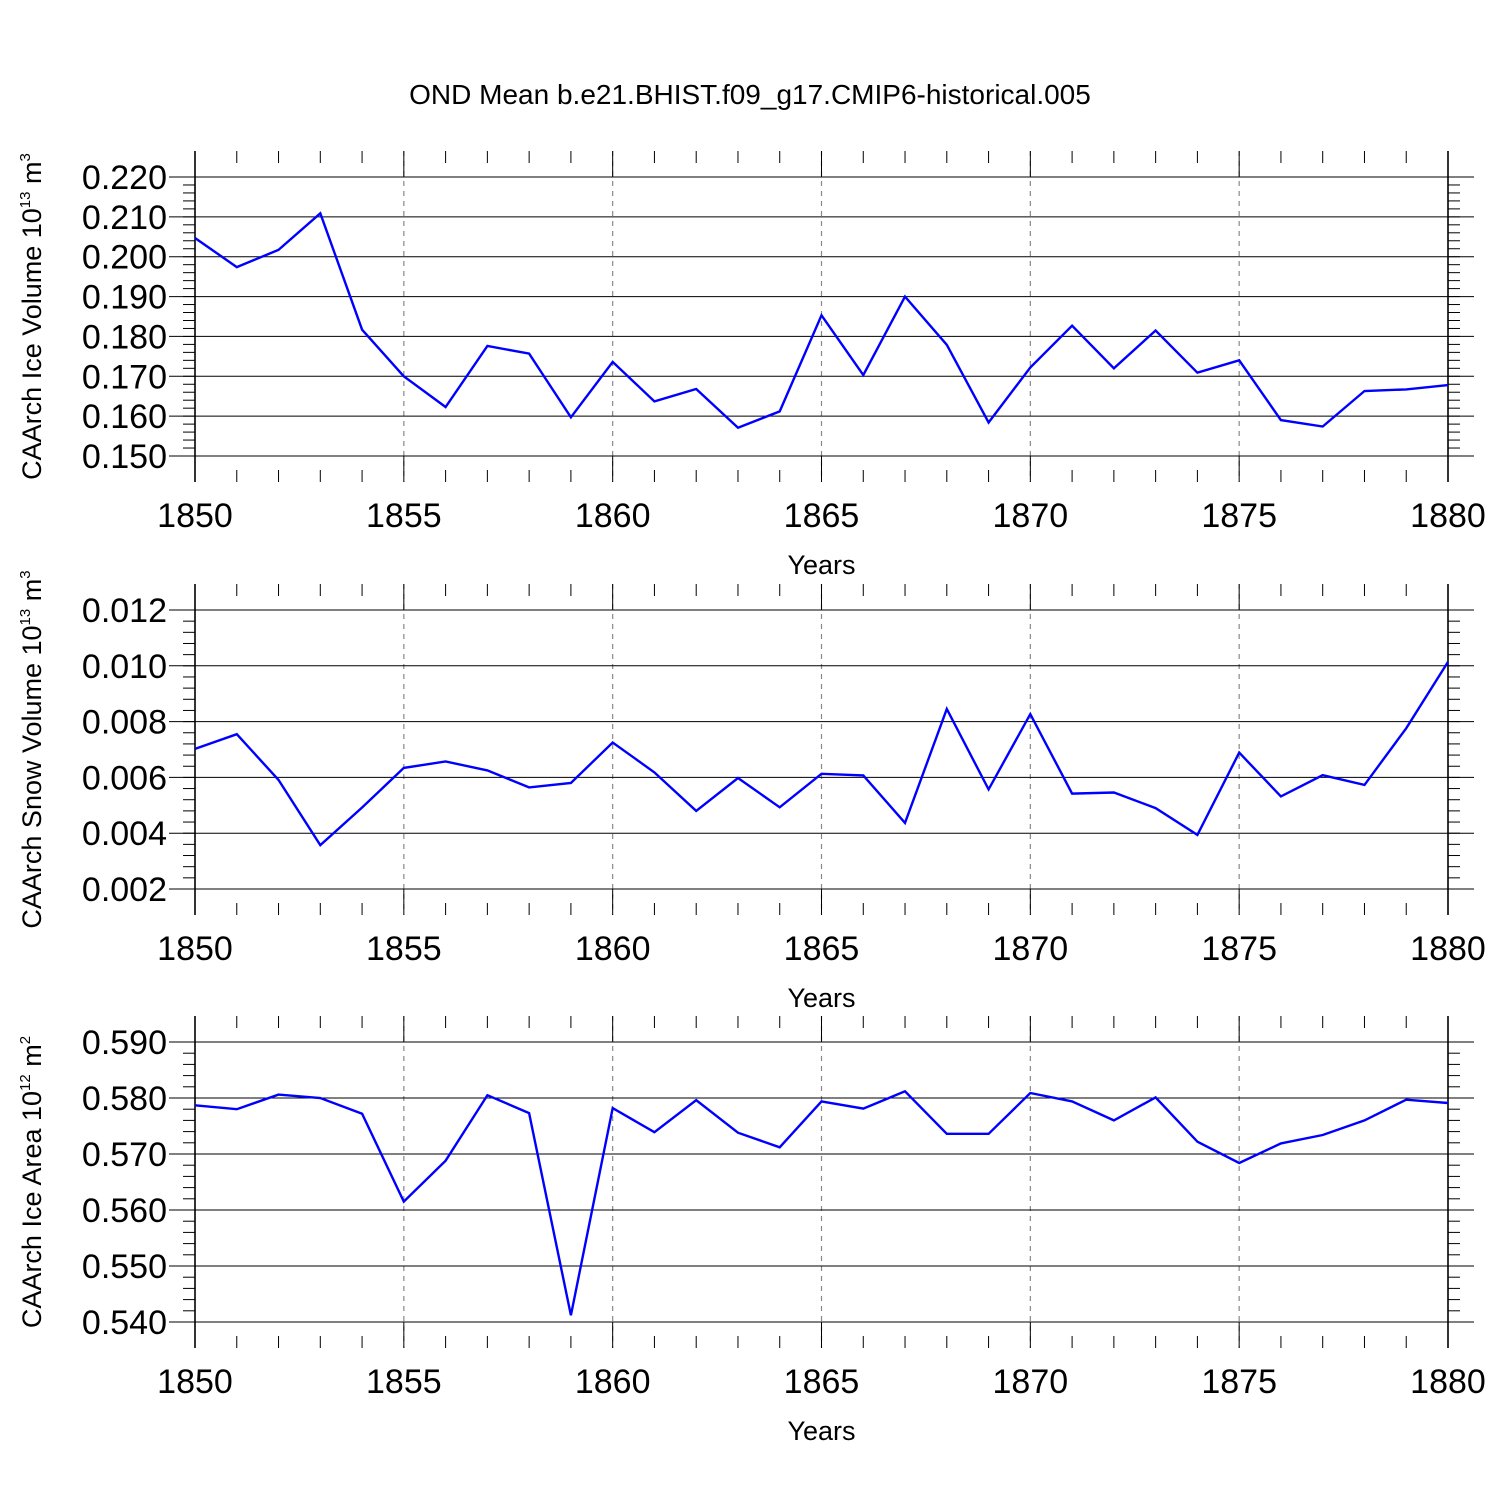  Describe the element at coordinates (124, 258) in the screenshot. I see `y-tick-label: 0.200` at that location.